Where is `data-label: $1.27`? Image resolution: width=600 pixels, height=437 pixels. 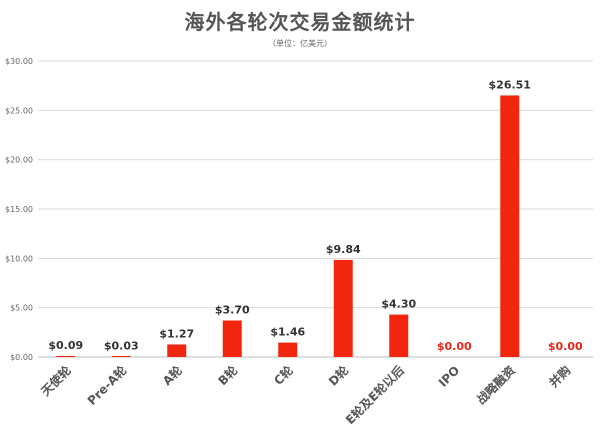 data-label: $1.27 is located at coordinates (176, 333).